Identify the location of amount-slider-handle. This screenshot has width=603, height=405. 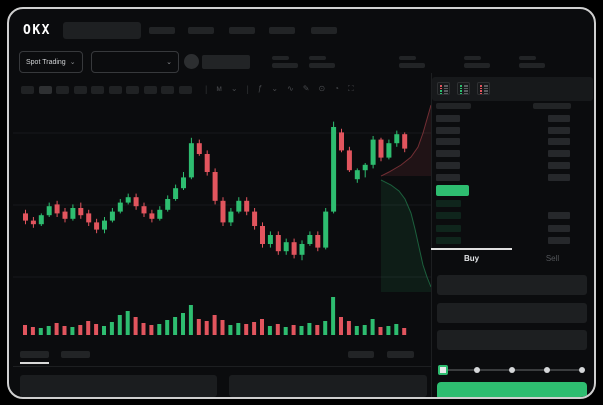
(443, 370).